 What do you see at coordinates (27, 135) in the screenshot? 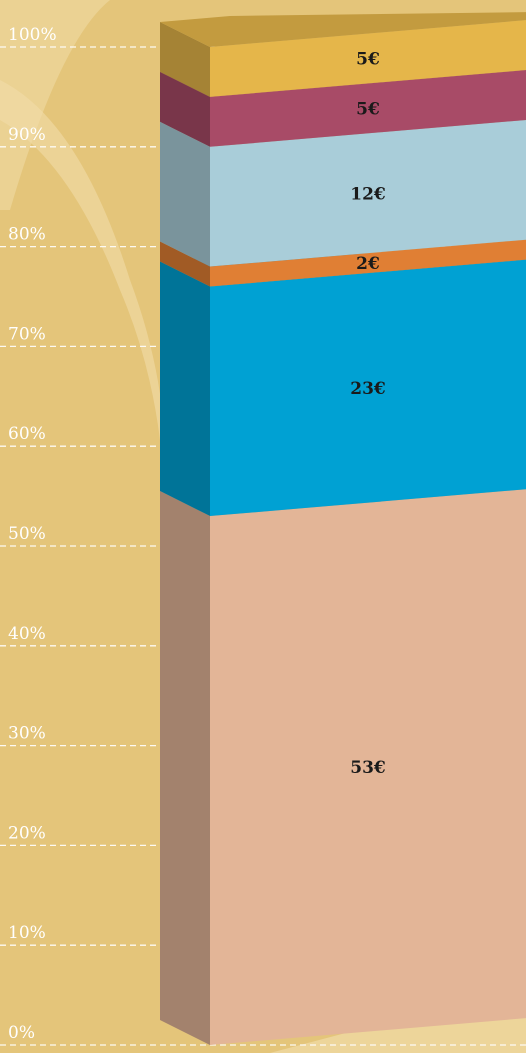
I see `y-tick-label: 90%` at bounding box center [27, 135].